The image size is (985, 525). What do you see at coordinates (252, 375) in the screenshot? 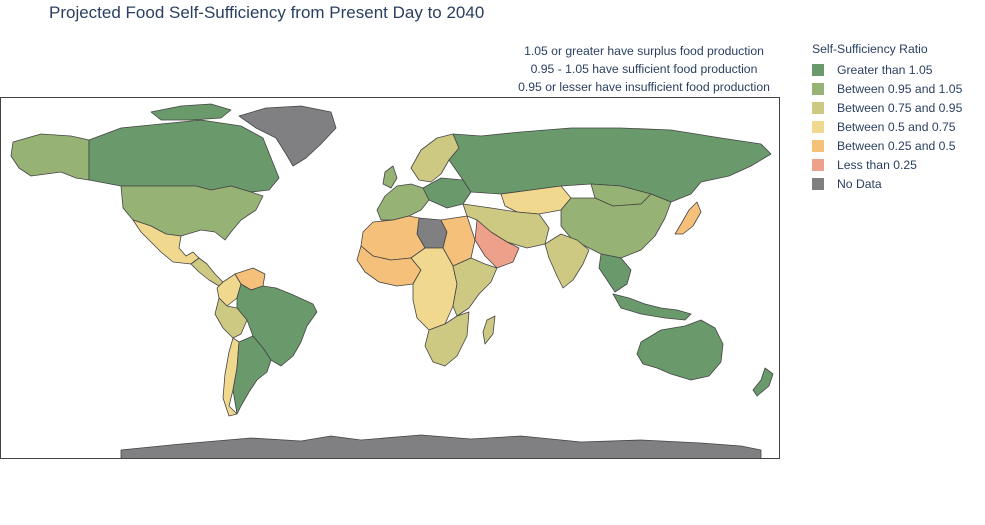
I see `region-argentina` at bounding box center [252, 375].